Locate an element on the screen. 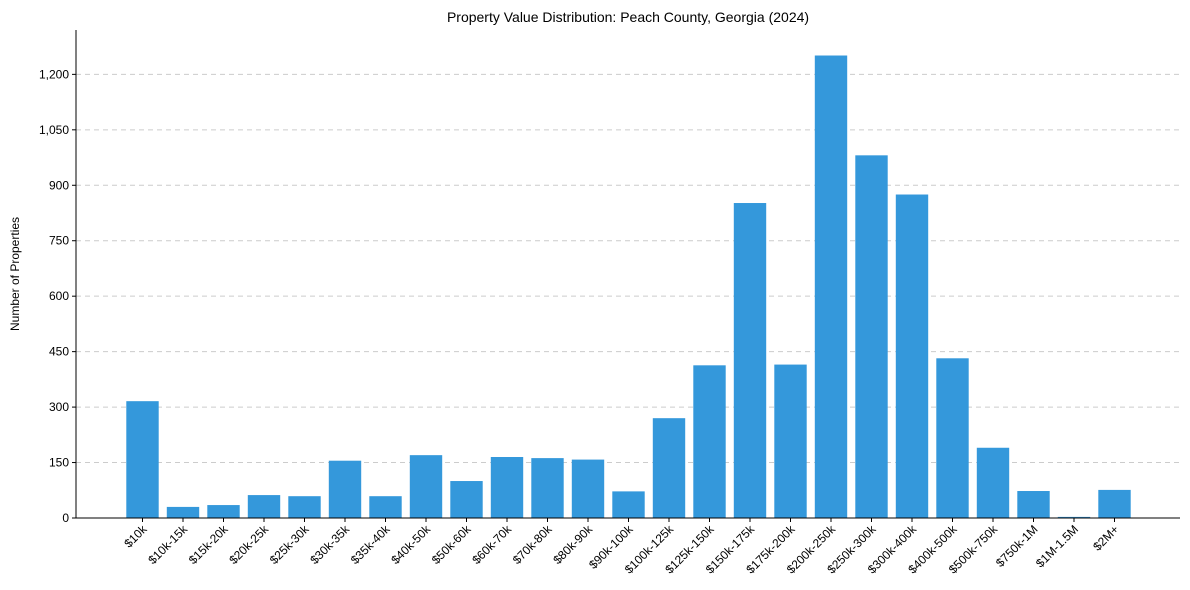 The width and height of the screenshot is (1190, 590). y-tick-label: 600 is located at coordinates (59, 296).